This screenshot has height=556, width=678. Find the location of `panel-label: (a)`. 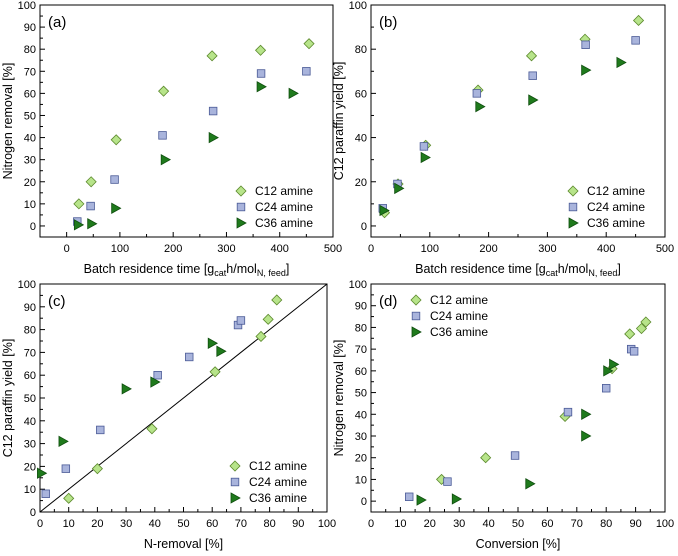

panel-label: (a) is located at coordinates (57, 22).